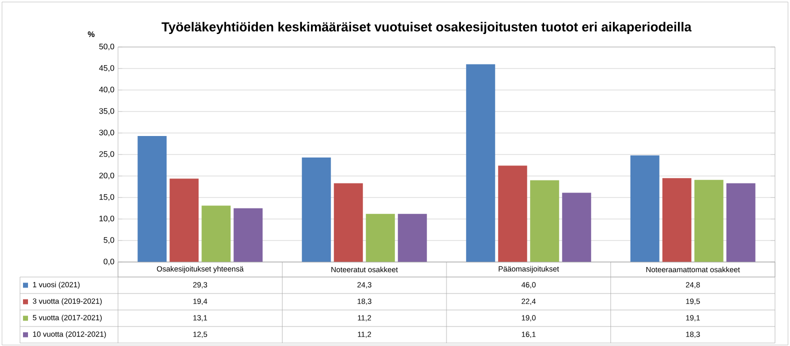 This screenshot has height=346, width=790. What do you see at coordinates (106, 111) in the screenshot?
I see `y-tick-label: 35,0` at bounding box center [106, 111].